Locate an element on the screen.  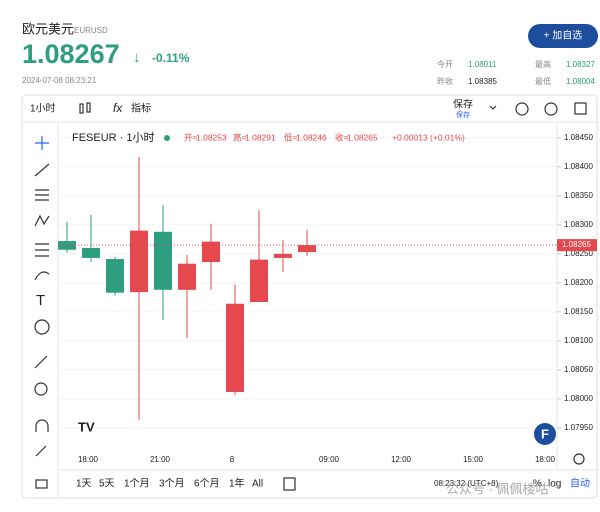
last-price-tag is located at coordinates (577, 245).